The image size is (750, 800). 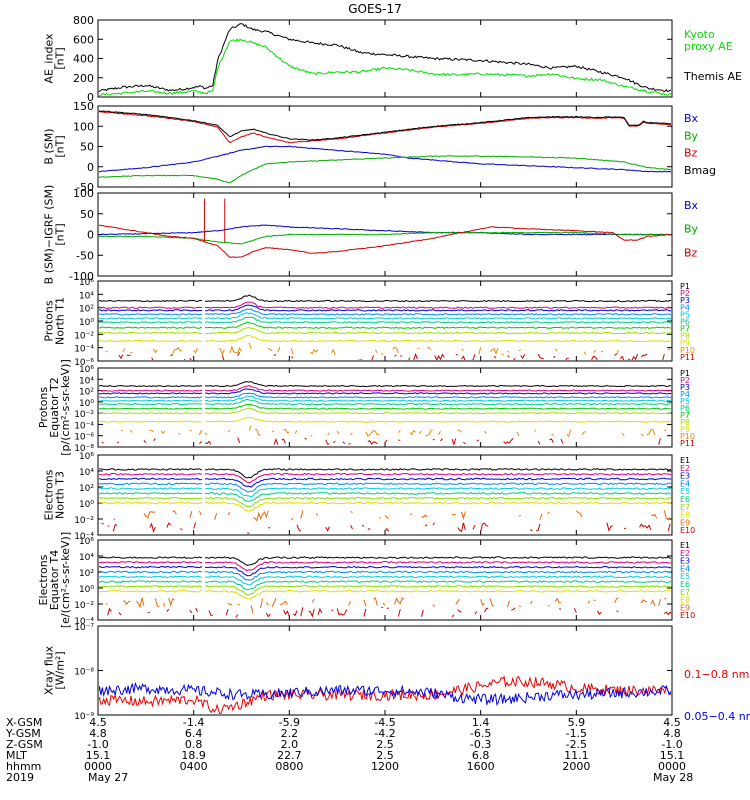 What do you see at coordinates (480, 744) in the screenshot?
I see `x-axis-value: -0.3` at bounding box center [480, 744].